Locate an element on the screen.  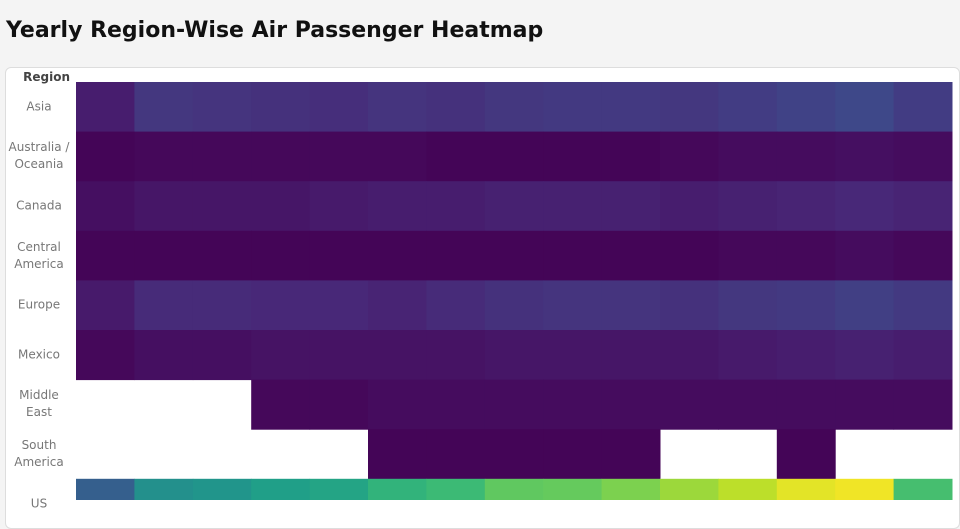
y-tick-label: South America is located at coordinates (39, 453).